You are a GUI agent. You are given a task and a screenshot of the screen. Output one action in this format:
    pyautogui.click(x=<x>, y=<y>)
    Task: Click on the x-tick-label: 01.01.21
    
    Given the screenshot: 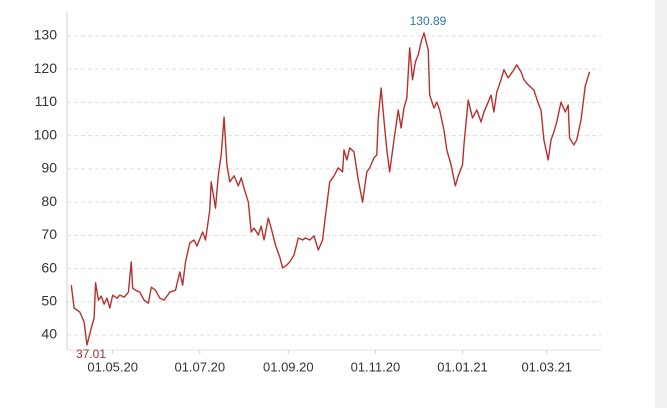 What is the action you would take?
    pyautogui.click(x=462, y=366)
    